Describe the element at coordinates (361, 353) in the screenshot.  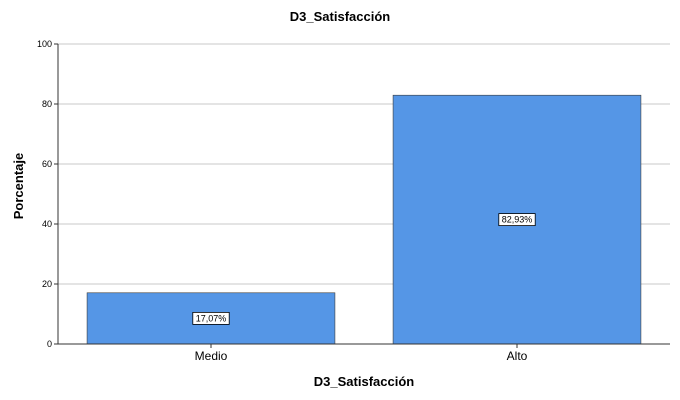
I see `x-ticks: Medio Alto` at that location.